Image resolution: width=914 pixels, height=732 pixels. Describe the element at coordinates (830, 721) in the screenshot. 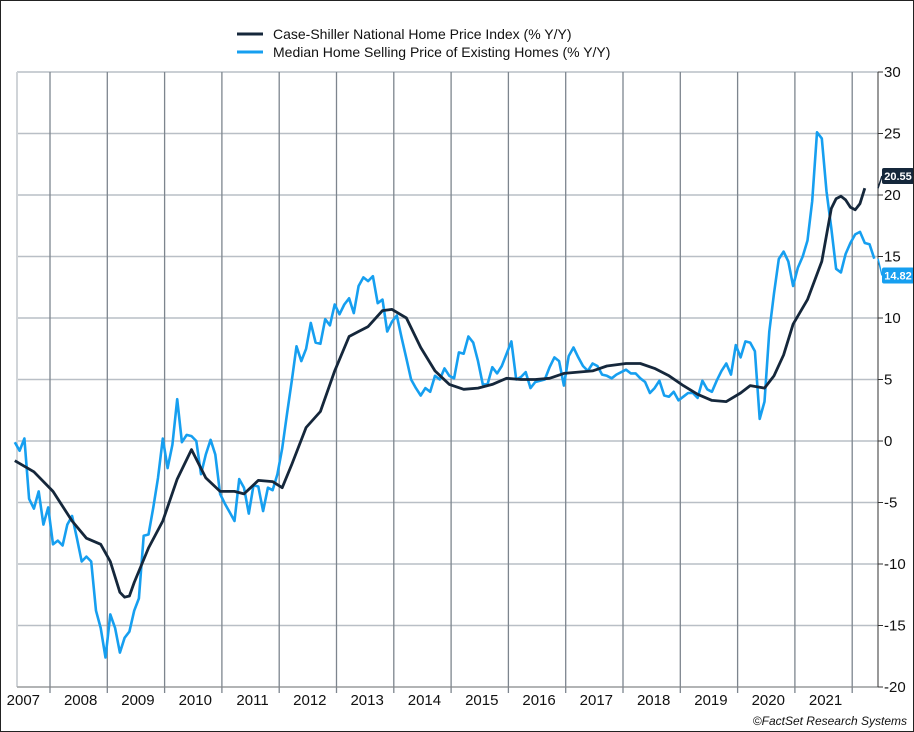

I see `copyright-text: ©FactSet Research Systems` at that location.